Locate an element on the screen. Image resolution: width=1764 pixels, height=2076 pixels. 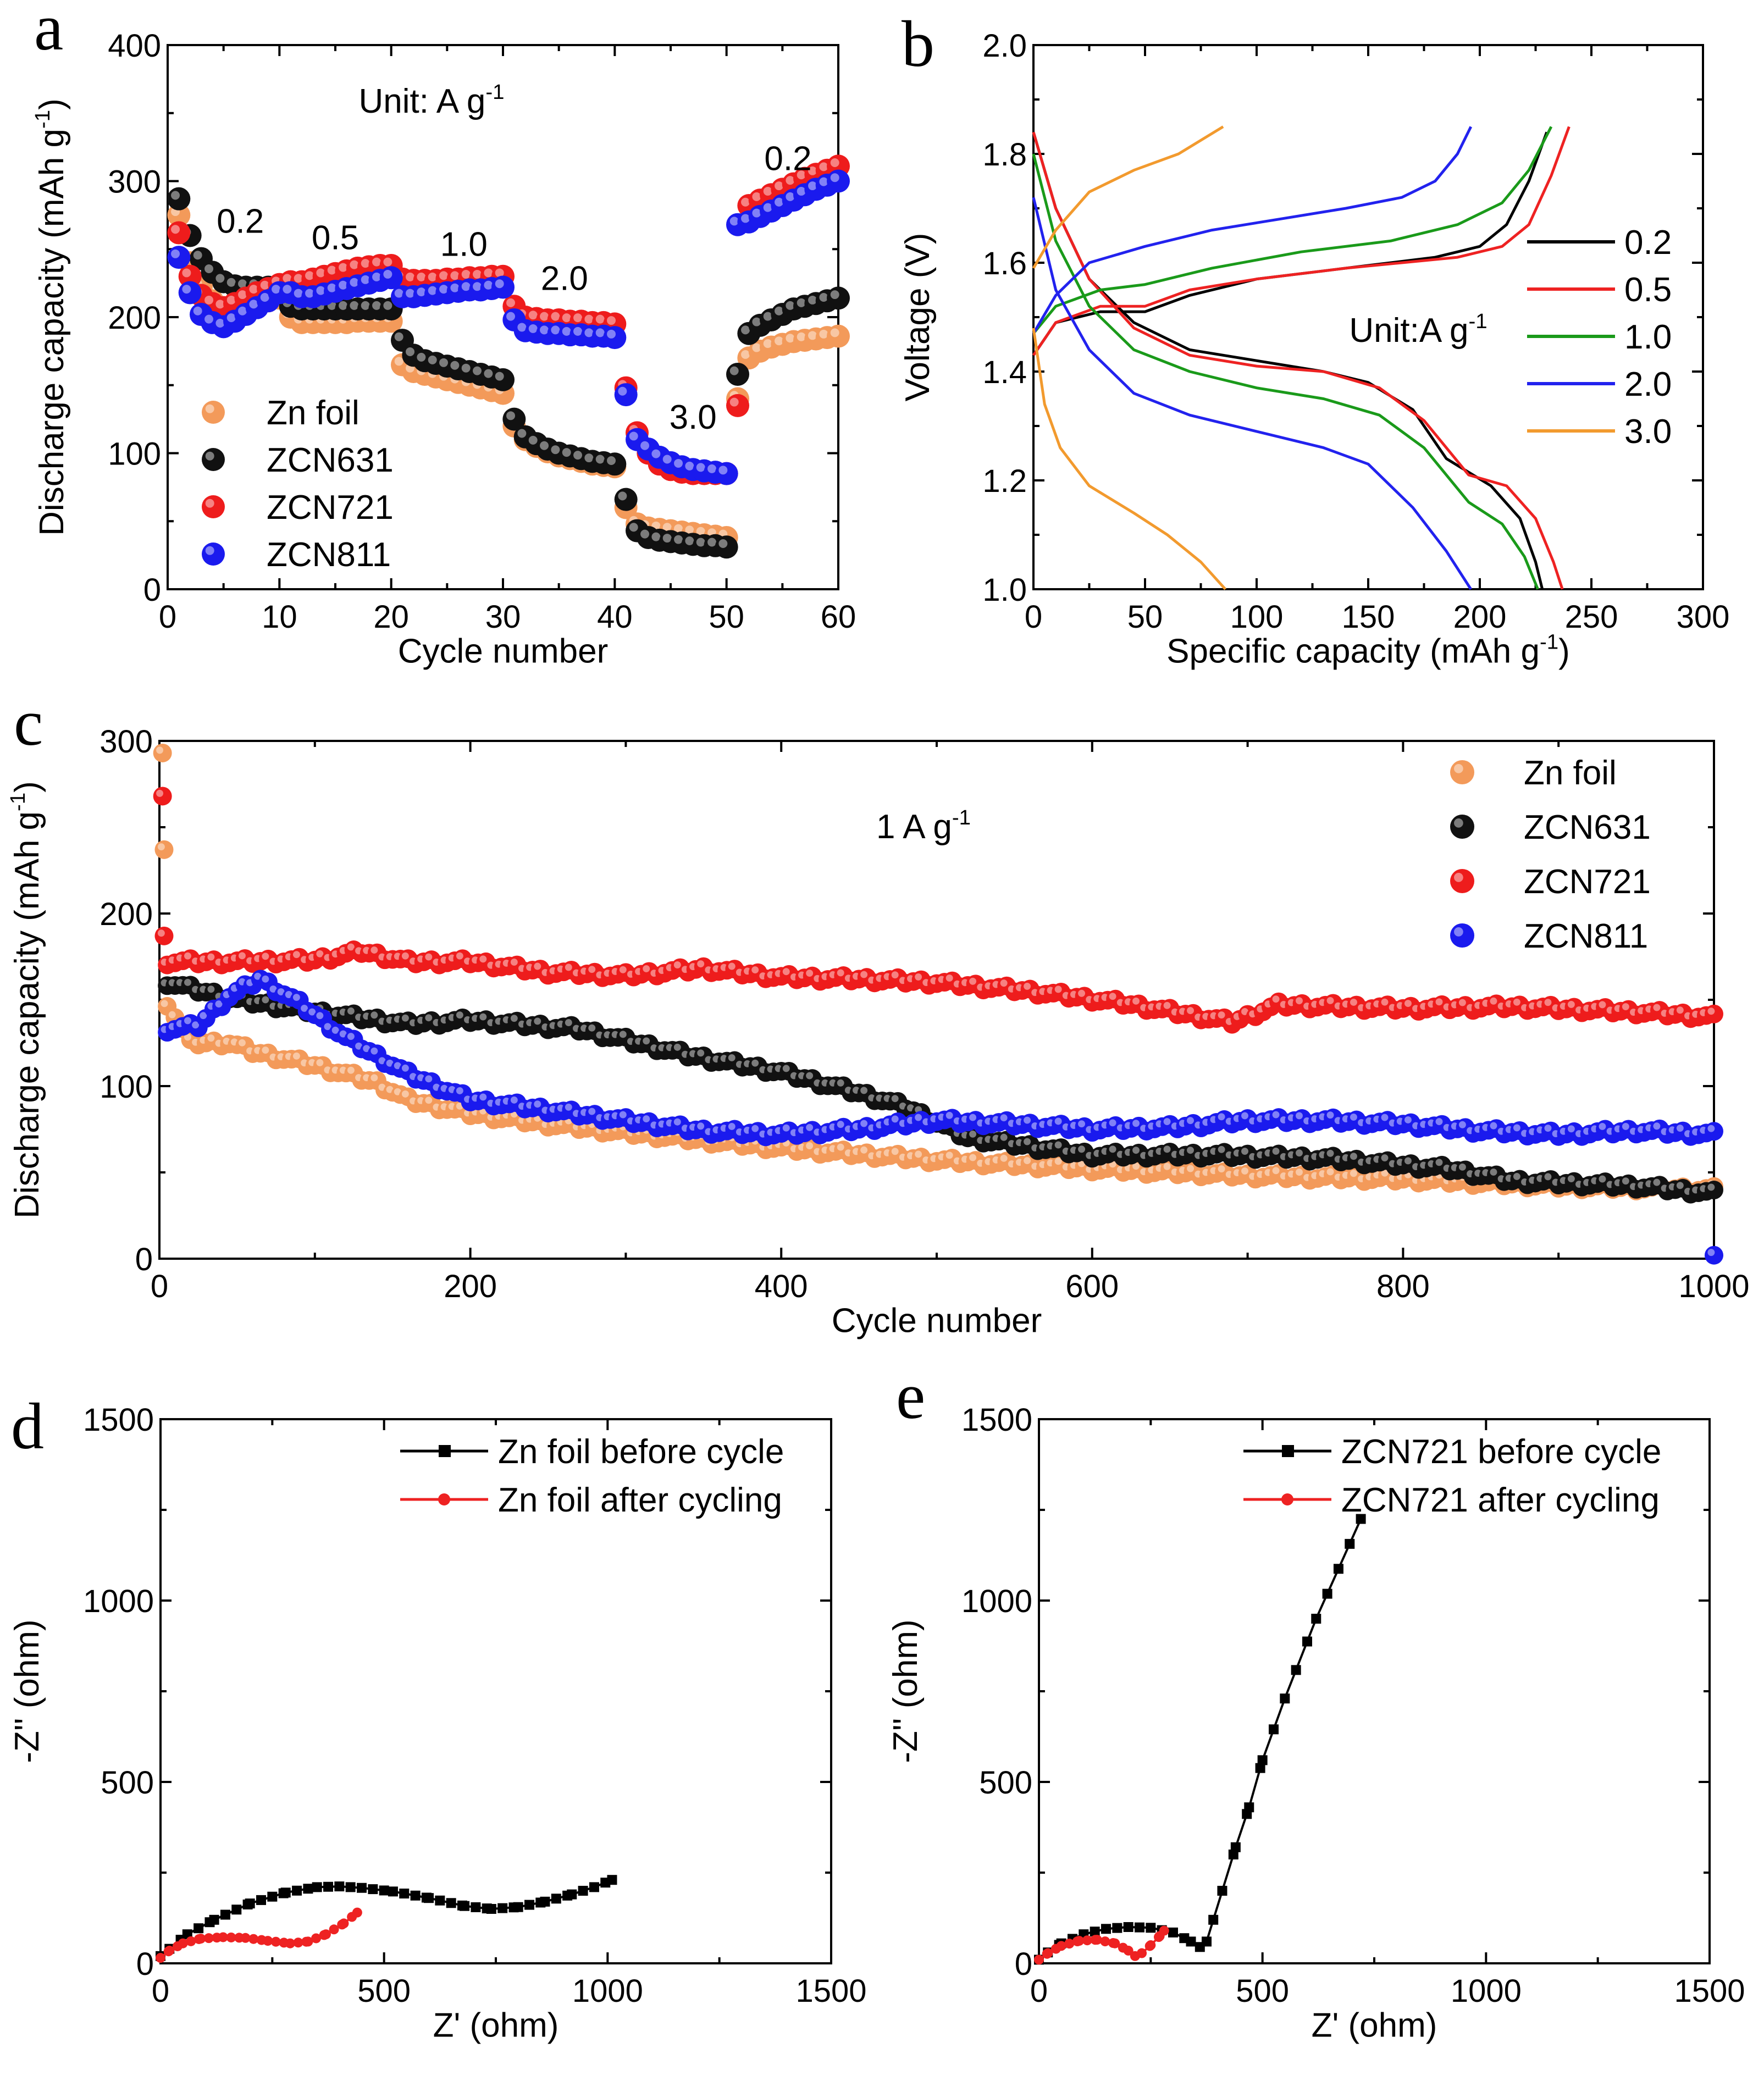
x-tick-label: 200 is located at coordinates (1480, 617).